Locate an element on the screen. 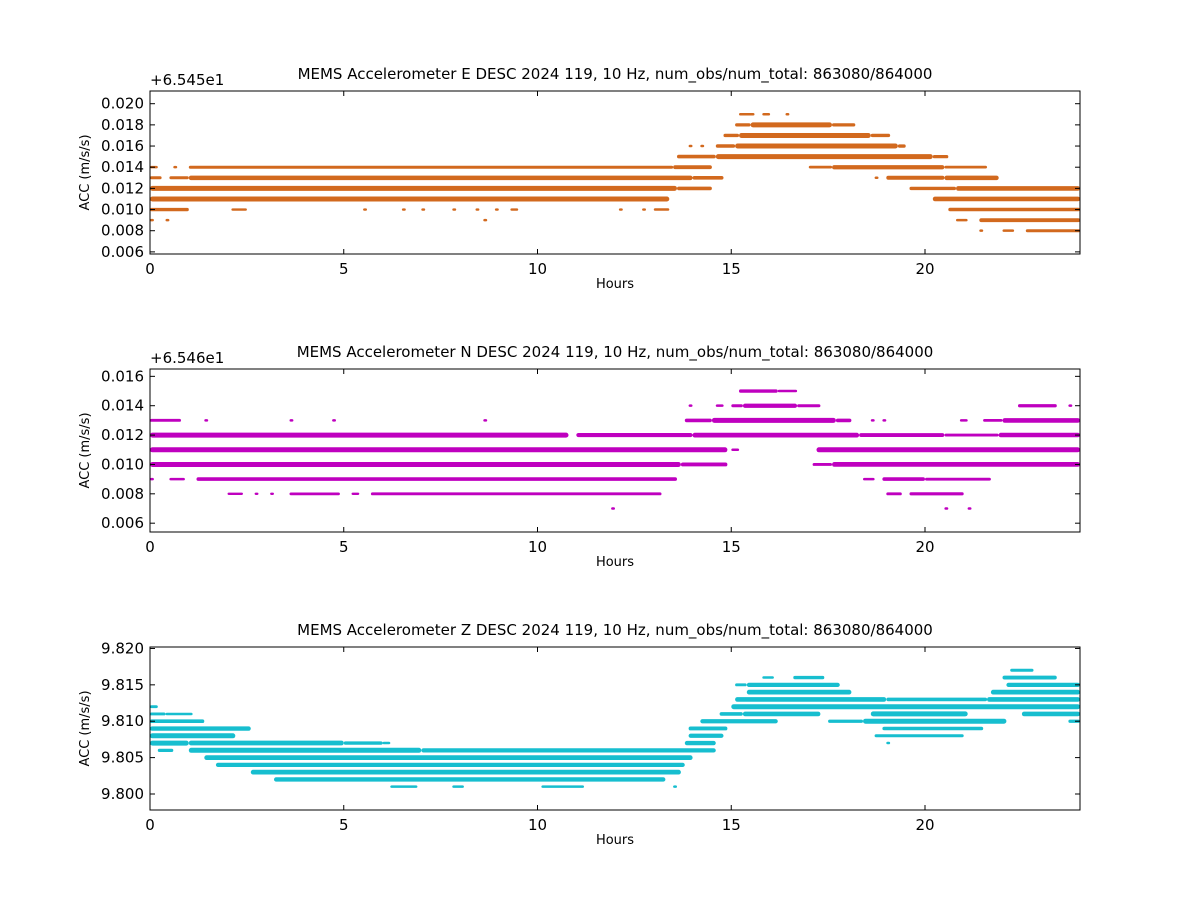 The height and width of the screenshot is (900, 1200). chart-n-data-points is located at coordinates (615, 449).